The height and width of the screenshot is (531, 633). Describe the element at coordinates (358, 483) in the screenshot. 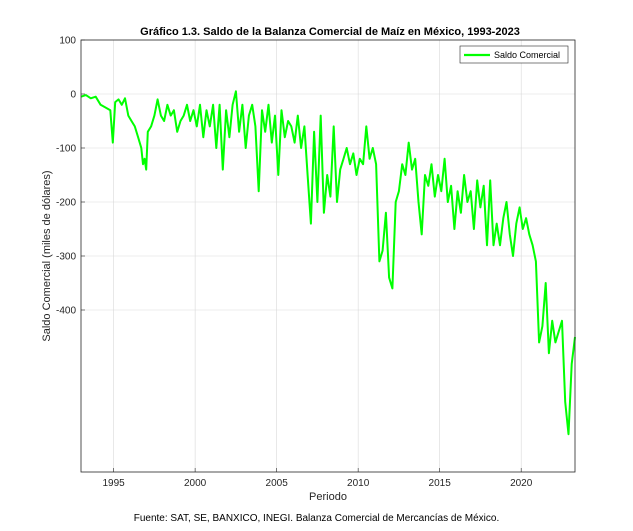

I see `x-tick-label: 2010` at that location.